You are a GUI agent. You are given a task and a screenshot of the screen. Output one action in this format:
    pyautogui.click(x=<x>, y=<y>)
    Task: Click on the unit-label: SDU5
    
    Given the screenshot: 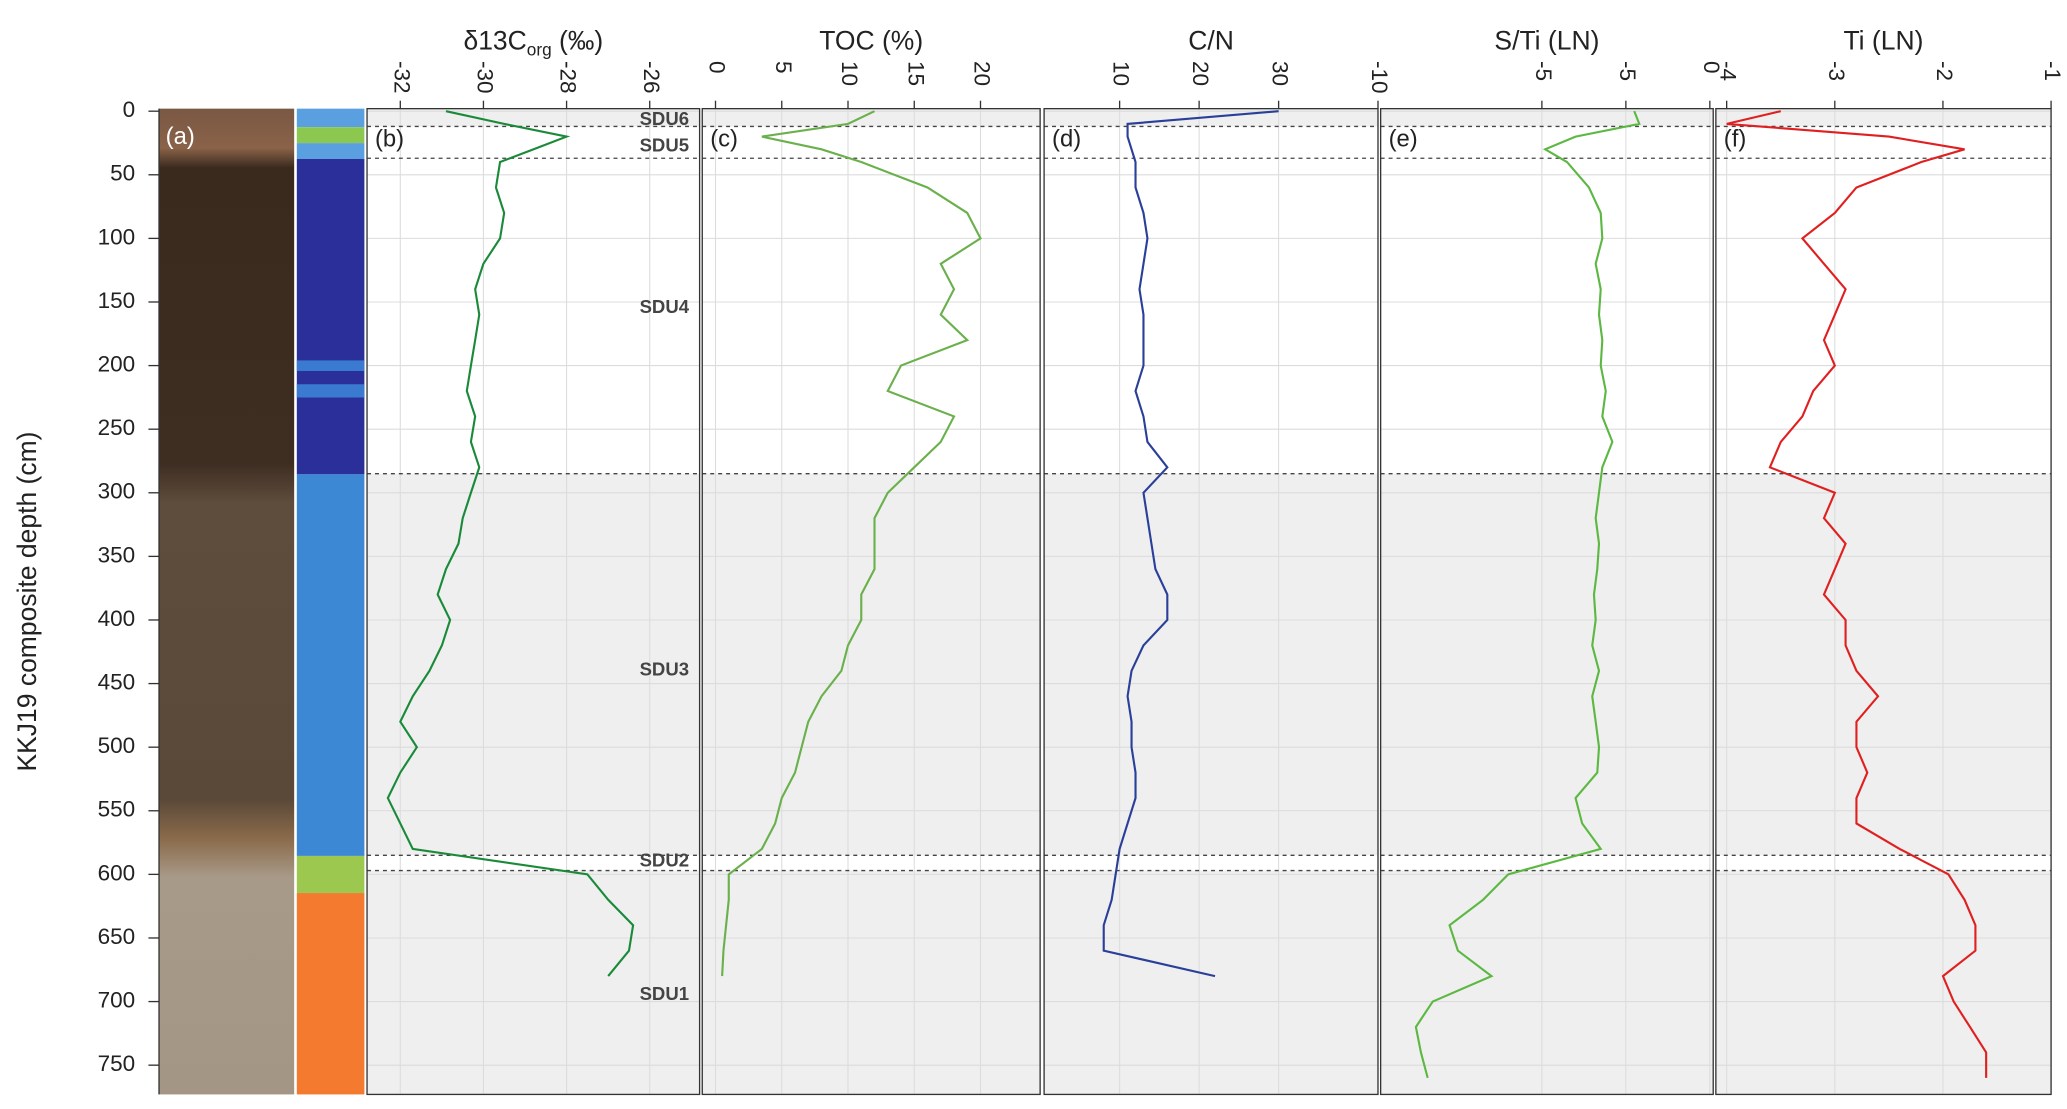 What is the action you would take?
    pyautogui.click(x=664, y=145)
    